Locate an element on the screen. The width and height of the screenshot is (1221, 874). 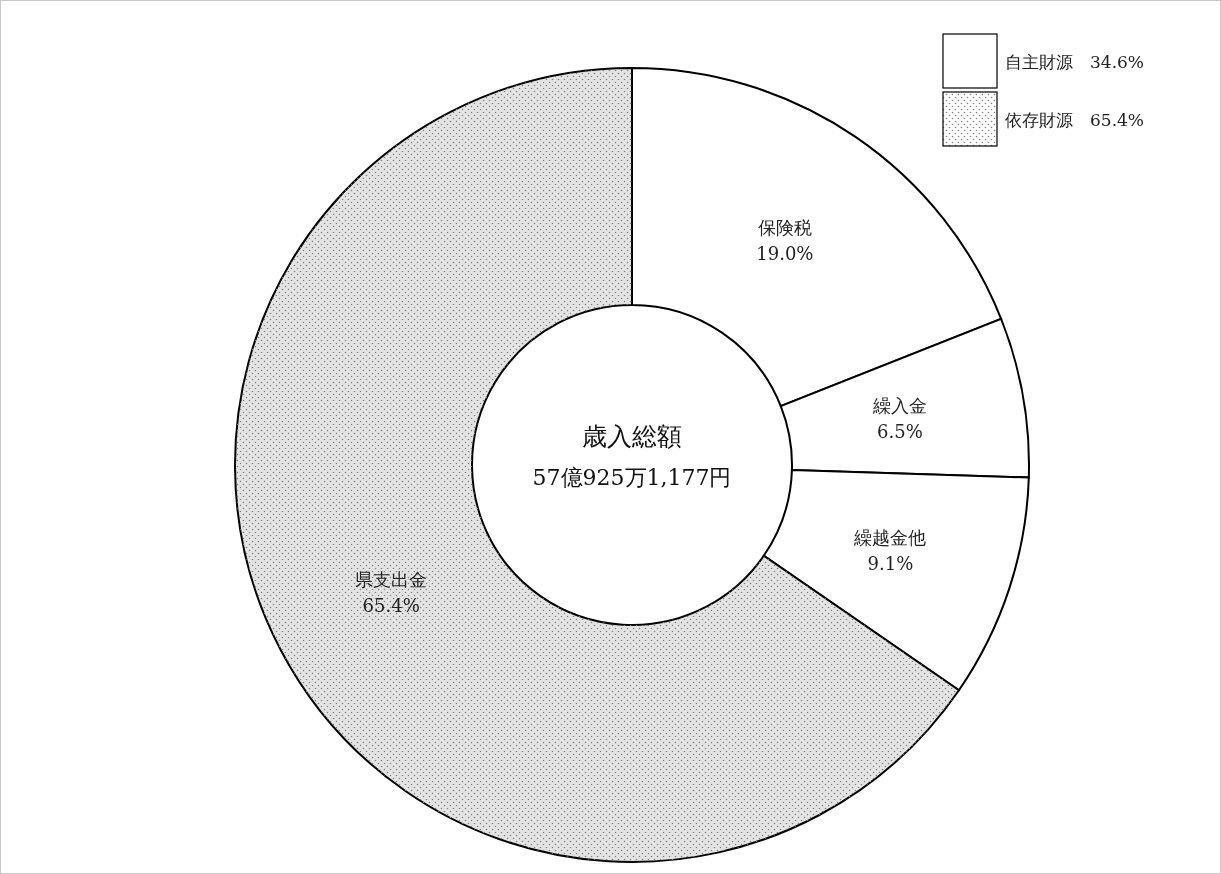
slice-label: 県支出金 is located at coordinates (391, 579).